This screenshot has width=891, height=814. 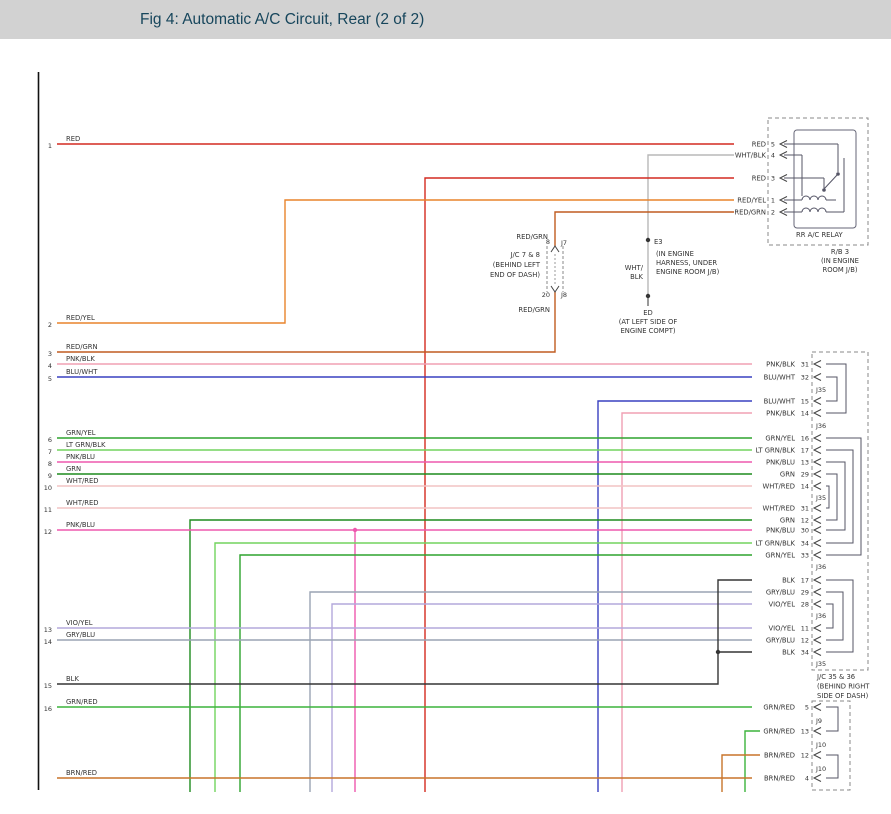 What do you see at coordinates (820, 235) in the screenshot?
I see `relay-title: RR A/C RELAY` at bounding box center [820, 235].